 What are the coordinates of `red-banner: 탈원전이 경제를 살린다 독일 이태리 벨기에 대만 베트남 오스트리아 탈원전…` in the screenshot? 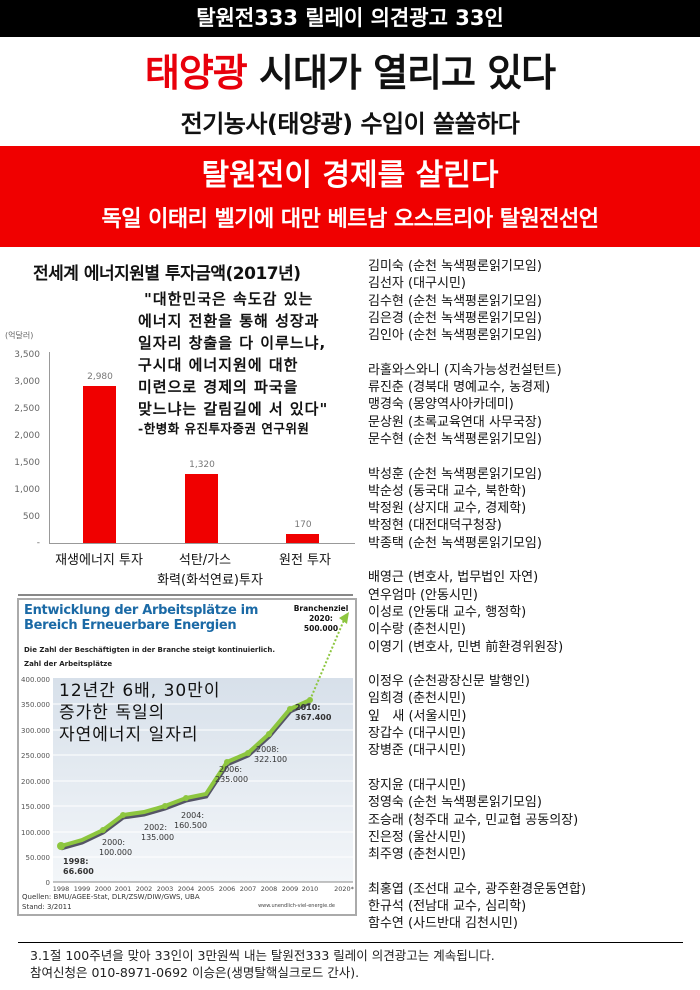 It's located at (350, 196).